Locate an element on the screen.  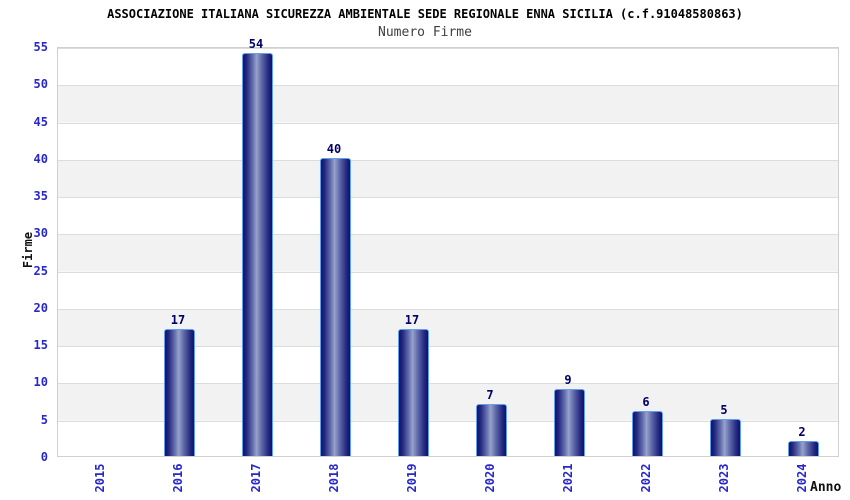
x-tick-text: 2015 is located at coordinates (100, 478).